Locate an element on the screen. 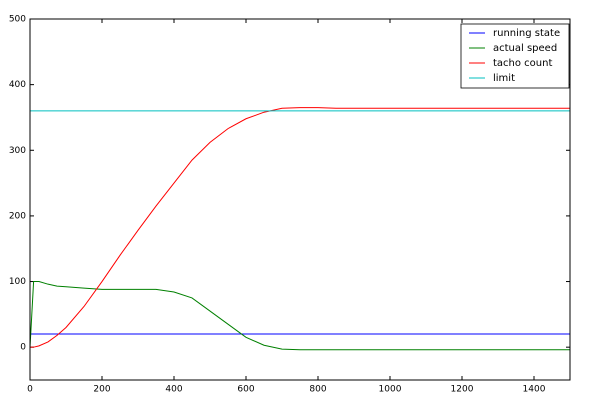 Image resolution: width=600 pixels, height=400 pixels. legend-label: limit is located at coordinates (504, 78).